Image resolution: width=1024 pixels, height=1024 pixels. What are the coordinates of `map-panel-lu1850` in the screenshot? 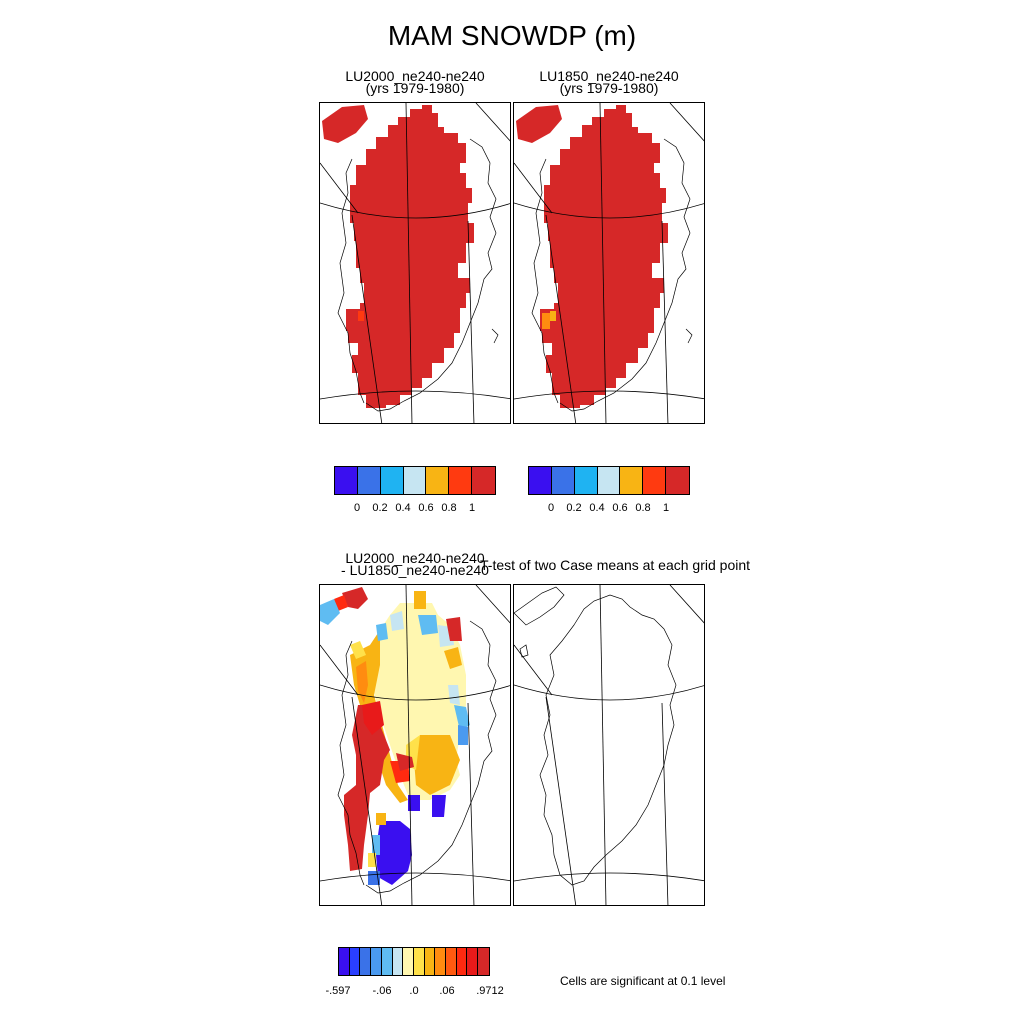 It's located at (609, 263).